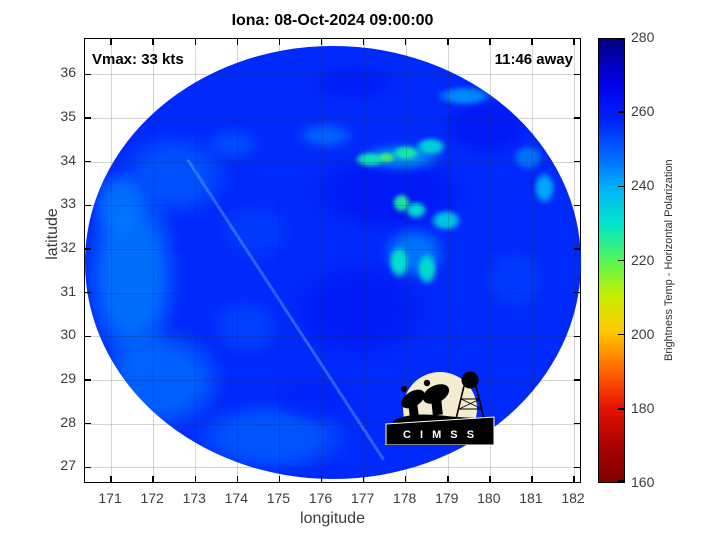 This screenshot has width=720, height=540. I want to click on x-tick-label: 173, so click(194, 498).